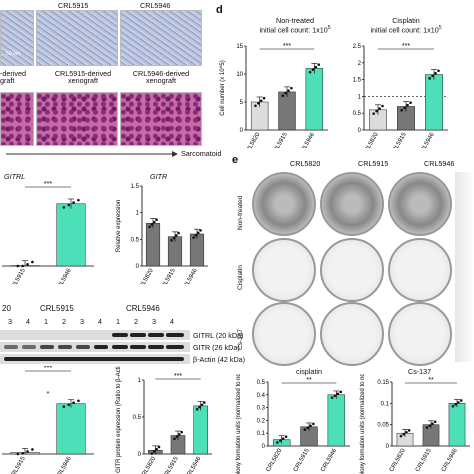 This screenshot has width=474, height=474. Describe the element at coordinates (161, 119) in the screenshot. I see `histology-crl5946` at that location.